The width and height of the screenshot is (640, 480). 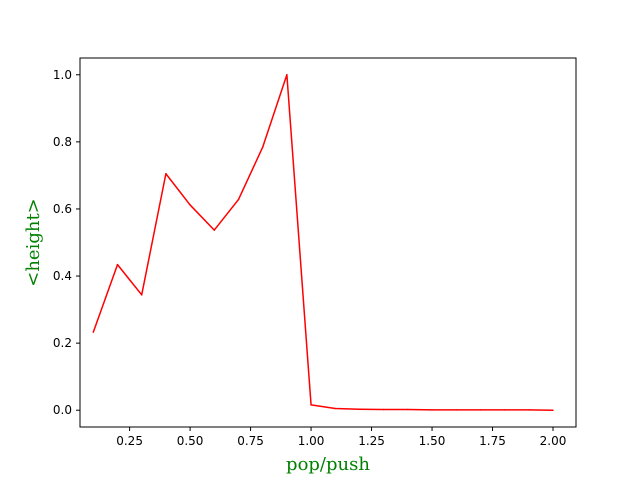 What do you see at coordinates (62, 276) in the screenshot?
I see `y-tick-label: 0.4` at bounding box center [62, 276].